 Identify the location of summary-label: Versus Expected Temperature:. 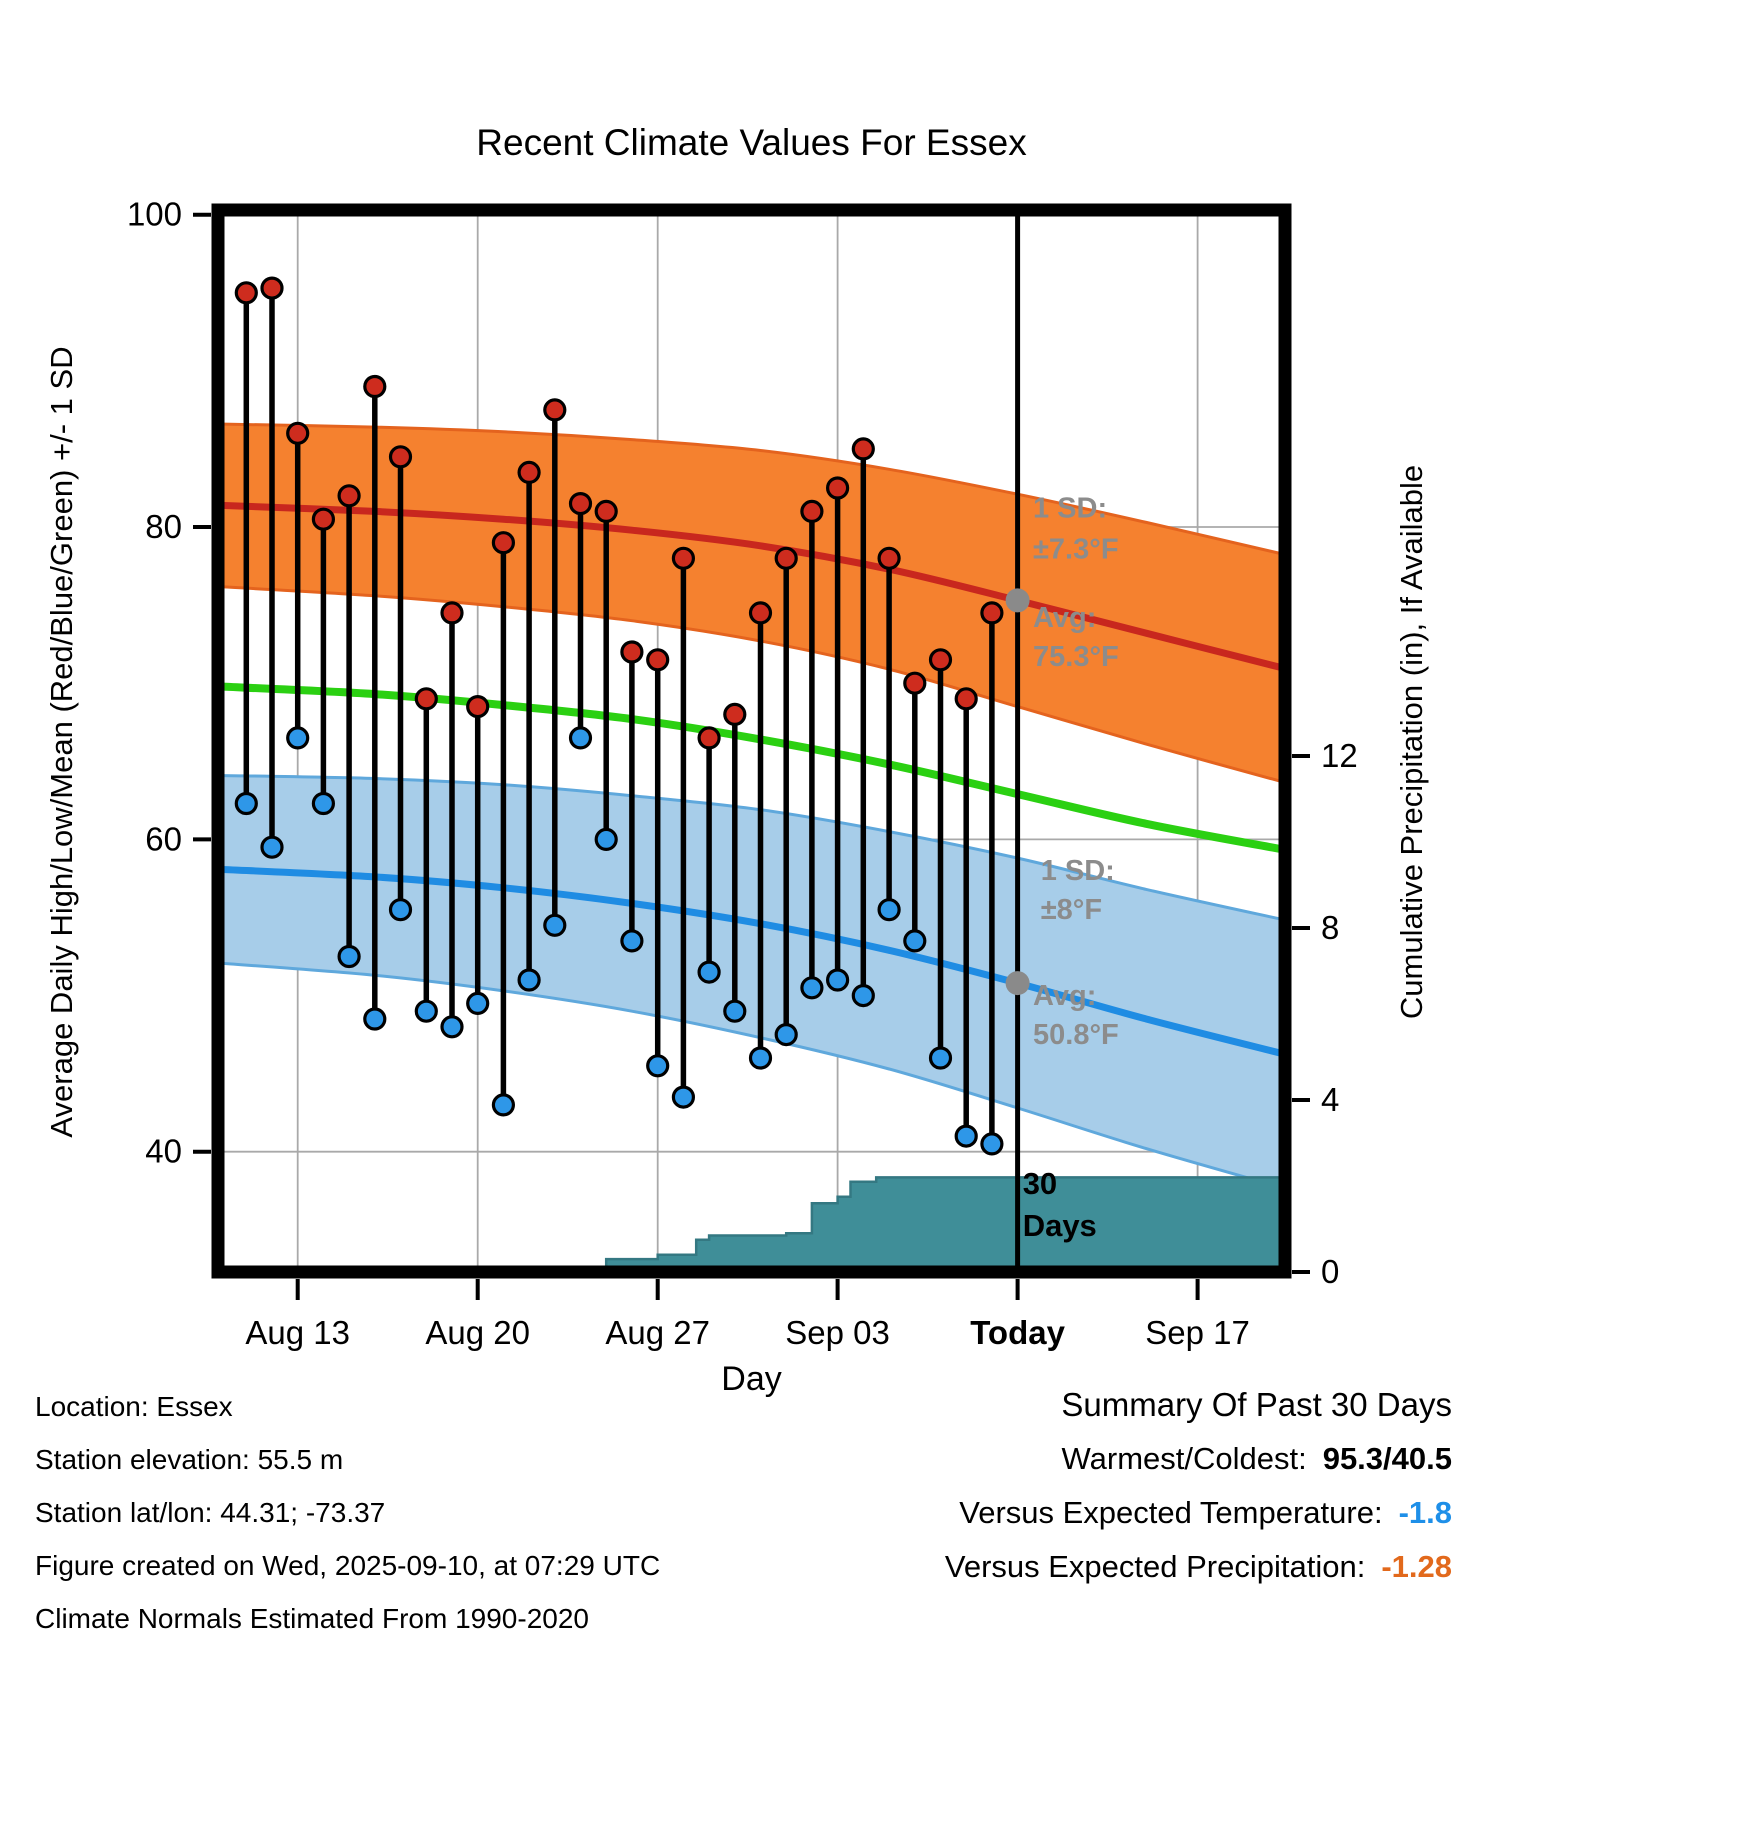
(1171, 1512).